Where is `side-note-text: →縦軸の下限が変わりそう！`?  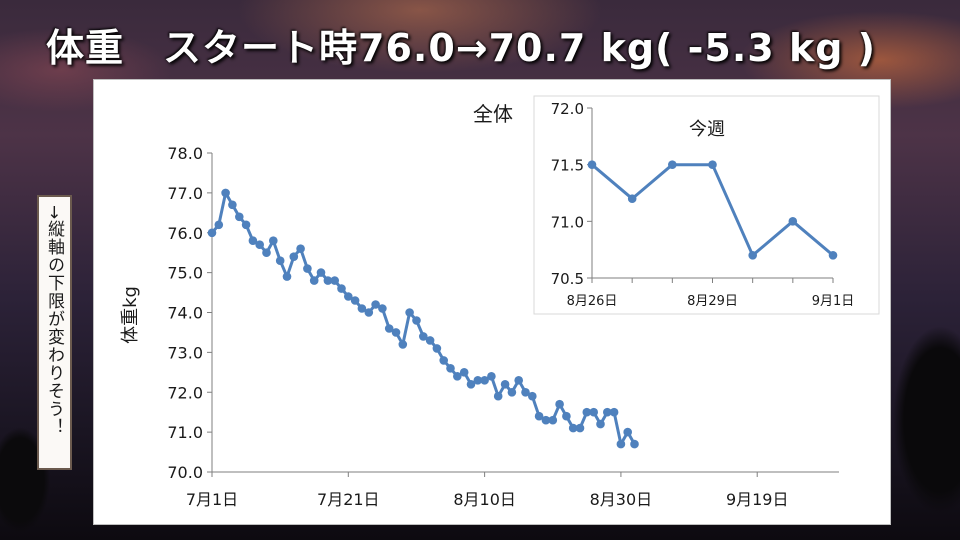 side-note-text: →縦軸の下限が変わりそう！ is located at coordinates (54, 321).